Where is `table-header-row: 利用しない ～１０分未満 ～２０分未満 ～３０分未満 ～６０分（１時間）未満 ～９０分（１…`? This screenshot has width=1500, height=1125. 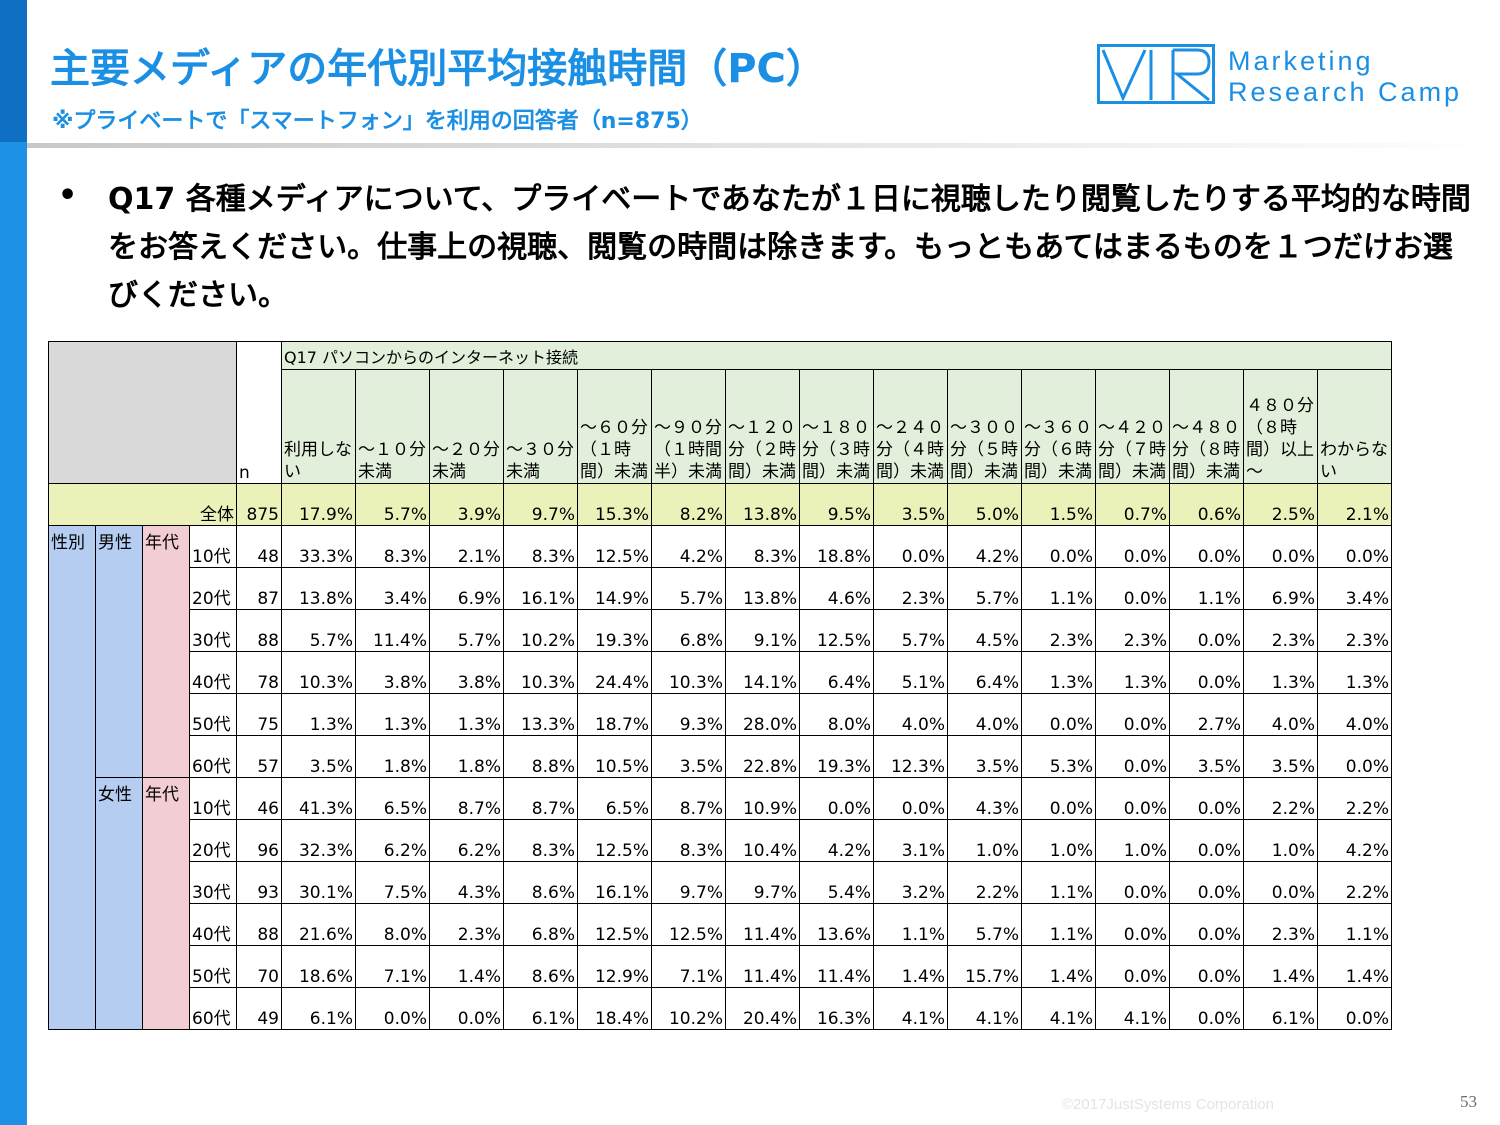 table-header-row: 利用しない ～１０分未満 ～２０分未満 ～３０分未満 ～６０分（１時間）未満 ～９０分（１… is located at coordinates (720, 426).